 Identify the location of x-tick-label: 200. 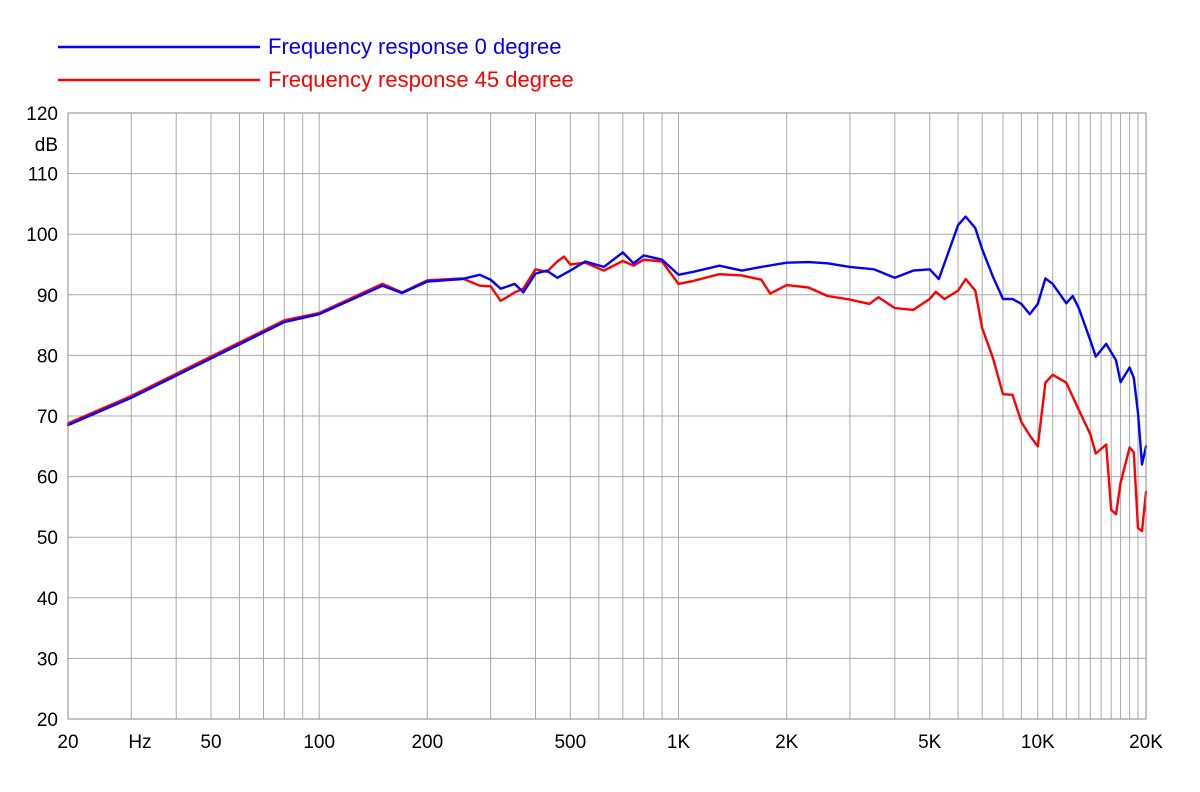
(427, 742).